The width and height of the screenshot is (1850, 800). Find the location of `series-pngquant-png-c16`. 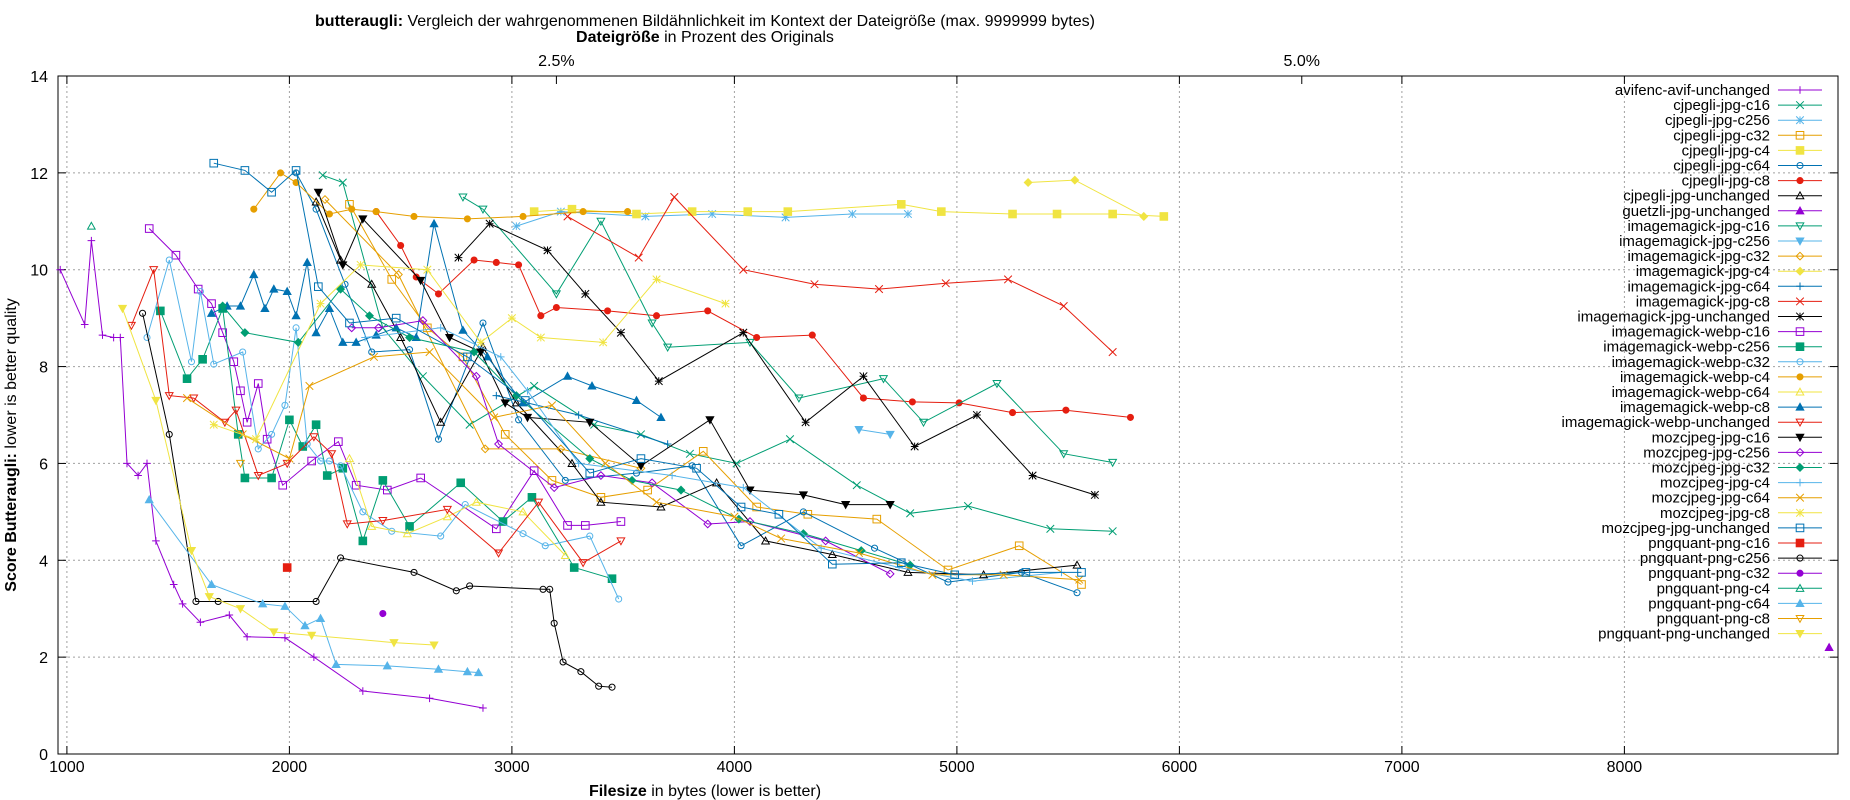

series-pngquant-png-c16 is located at coordinates (287, 567).